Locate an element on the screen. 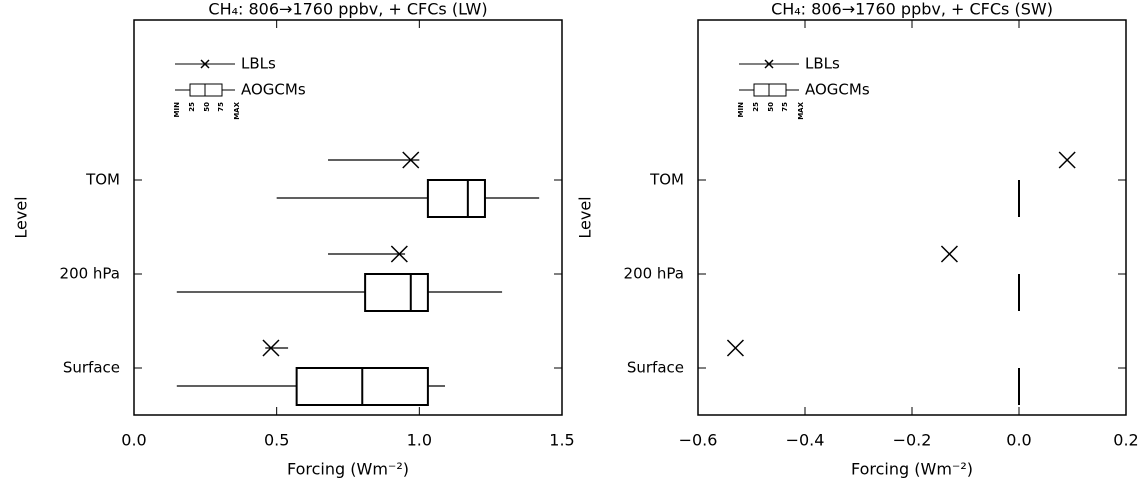  x-tick-label: −0.6 is located at coordinates (698, 440).